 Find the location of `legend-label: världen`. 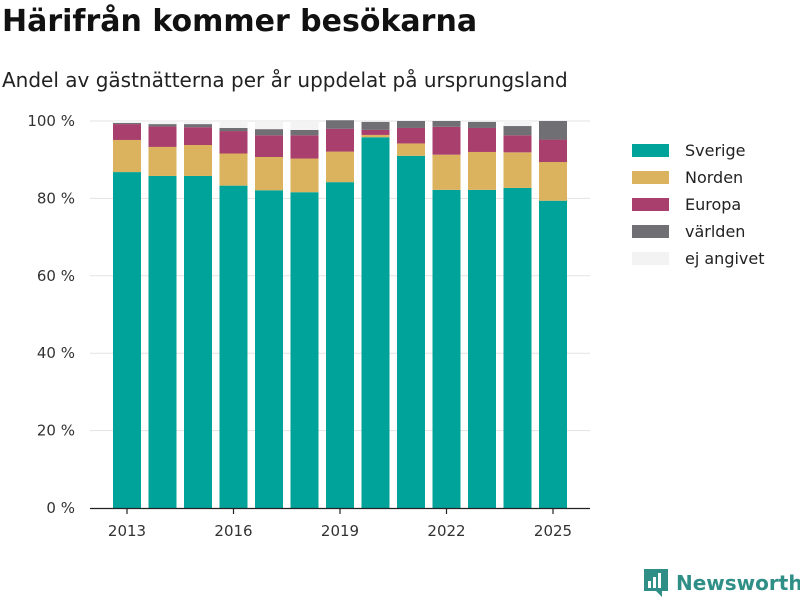

legend-label: världen is located at coordinates (715, 231).